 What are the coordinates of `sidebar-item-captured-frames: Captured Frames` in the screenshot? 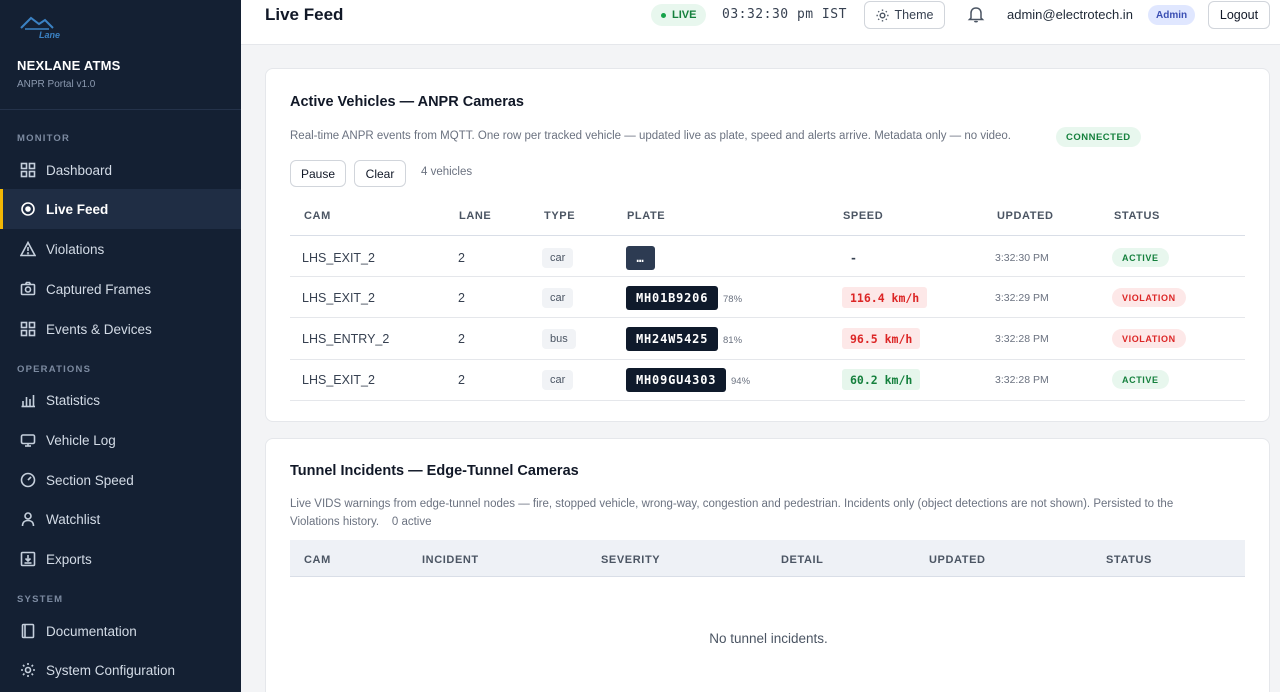 It's located at (120, 289).